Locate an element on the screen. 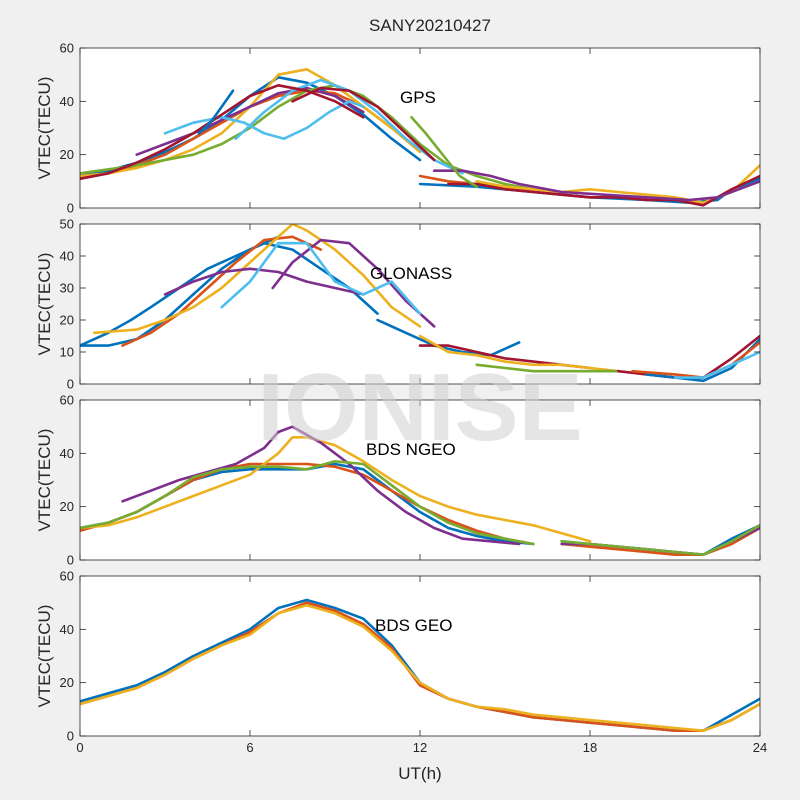  x-tick-label: 24 is located at coordinates (760, 747).